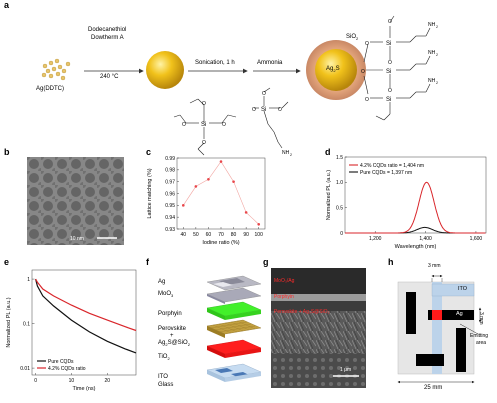 The width and height of the screenshot is (497, 403). What do you see at coordinates (339, 208) in the screenshot?
I see `chart-d-ytick-label: 0.5` at bounding box center [339, 208].